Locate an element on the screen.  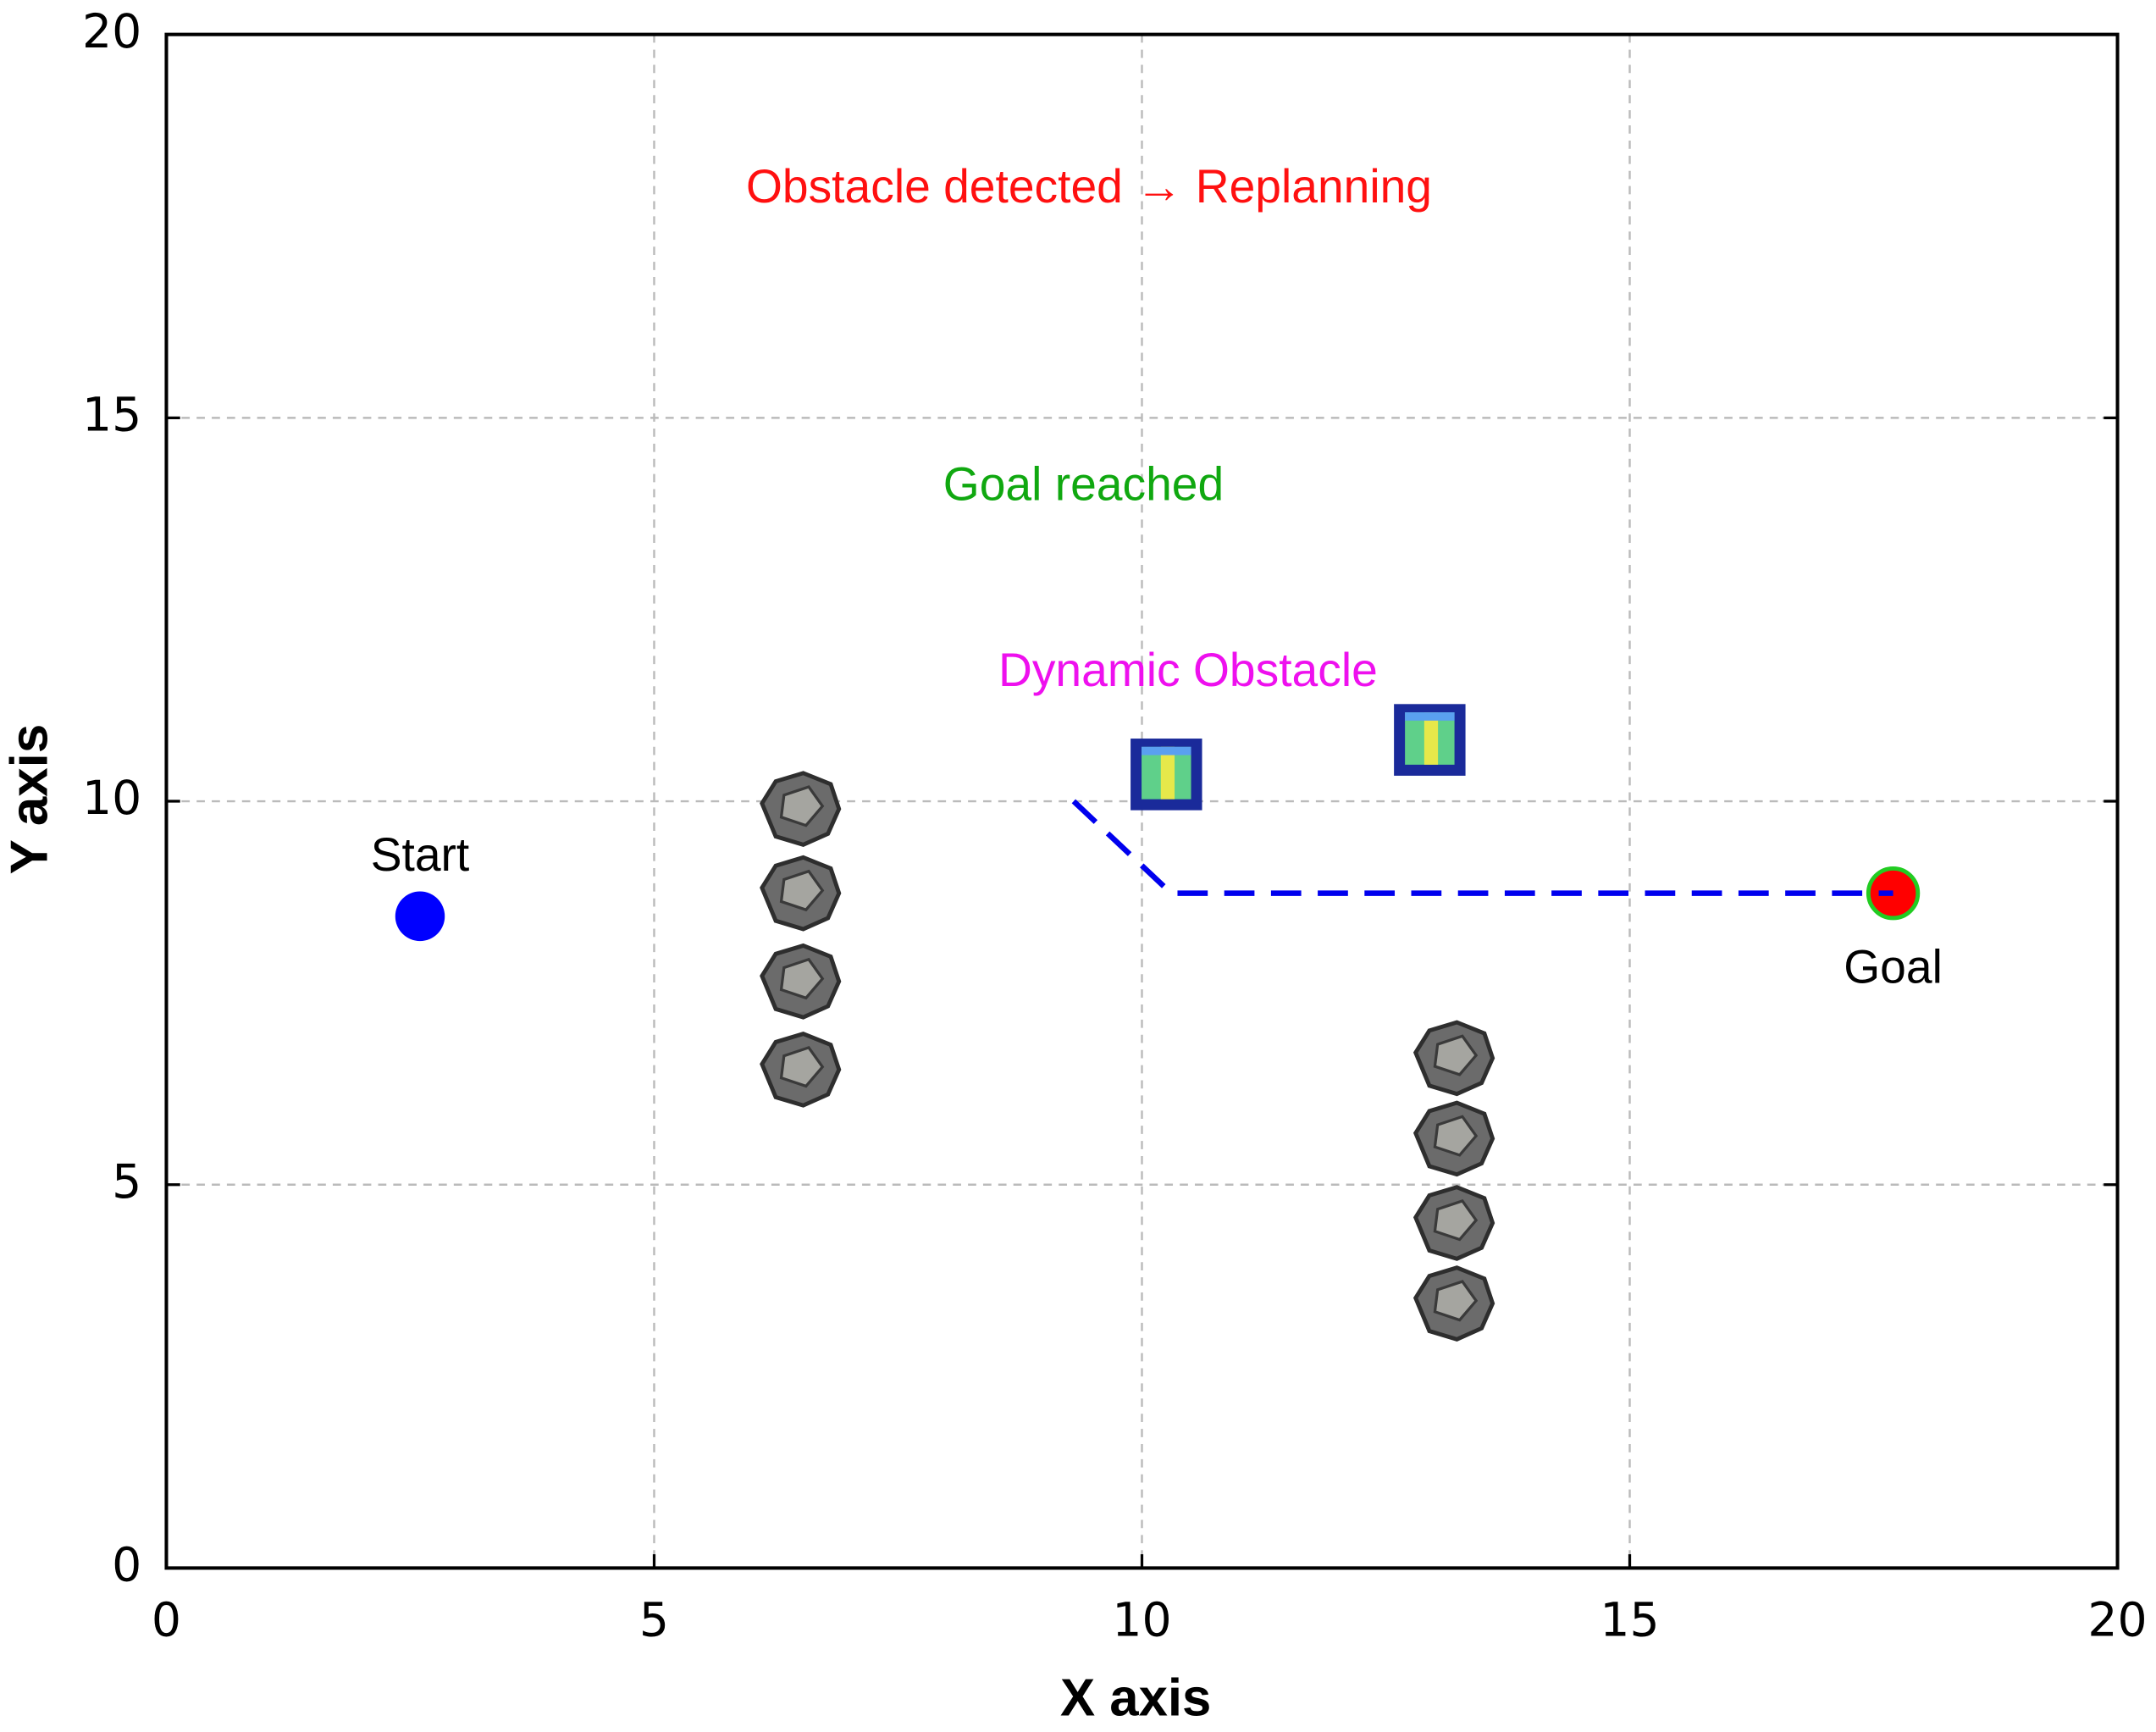
y-tick-label: 0 is located at coordinates (126, 1566).